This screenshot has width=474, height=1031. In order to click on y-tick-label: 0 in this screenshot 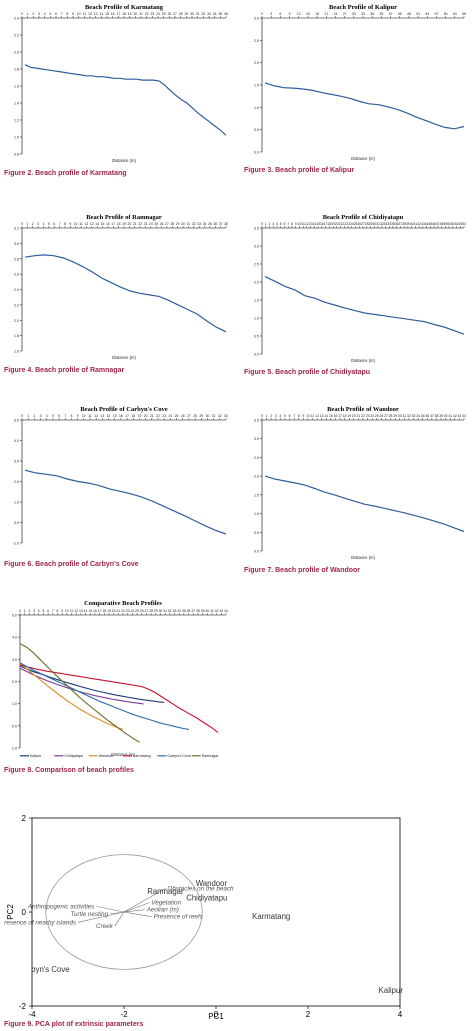, I will do `click(24, 912)`.